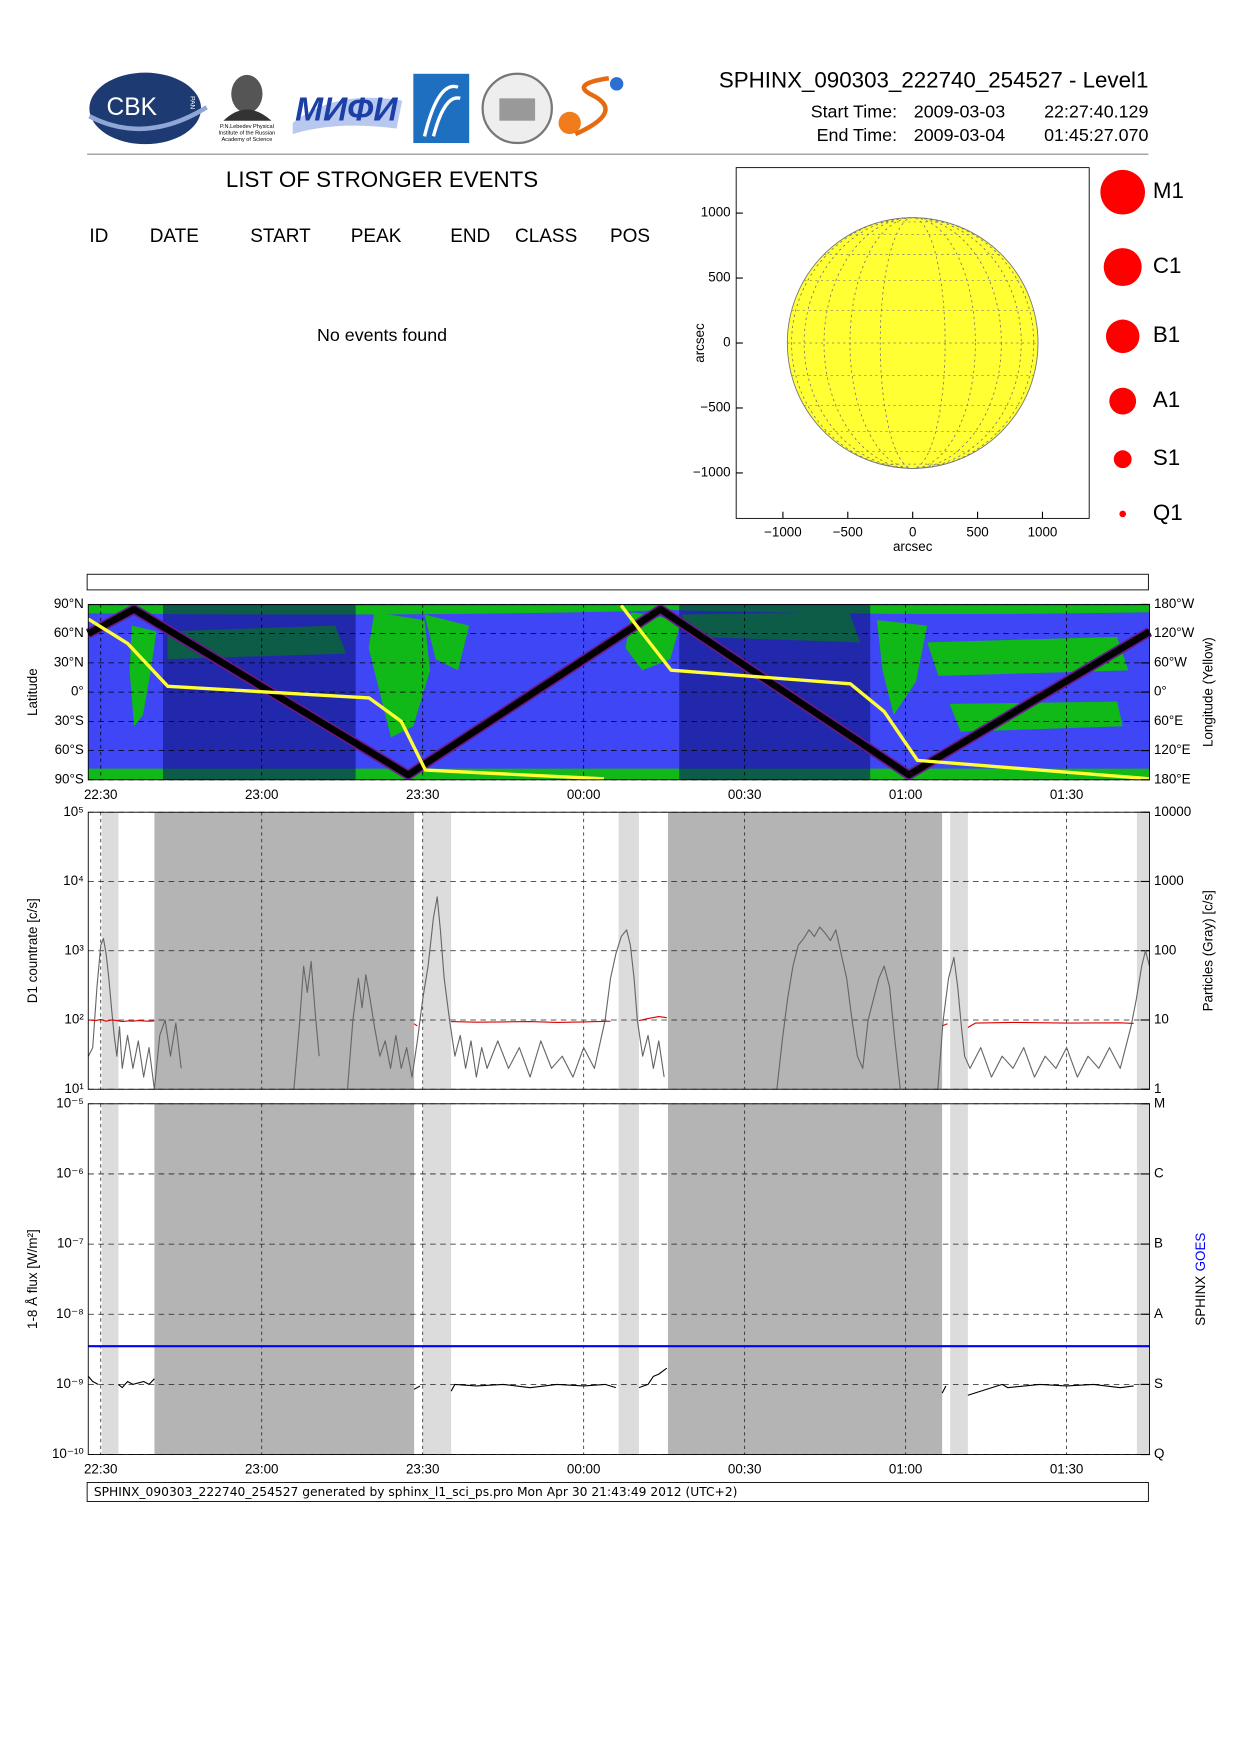  Describe the element at coordinates (517, 109) in the screenshot. I see `seal-building` at that location.